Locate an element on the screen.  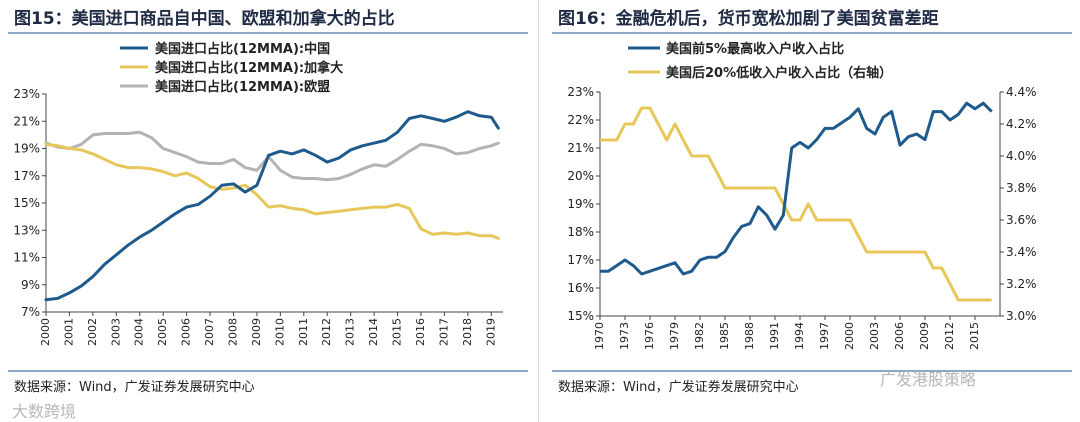
x-tick-label: 1994 is located at coordinates (799, 336).